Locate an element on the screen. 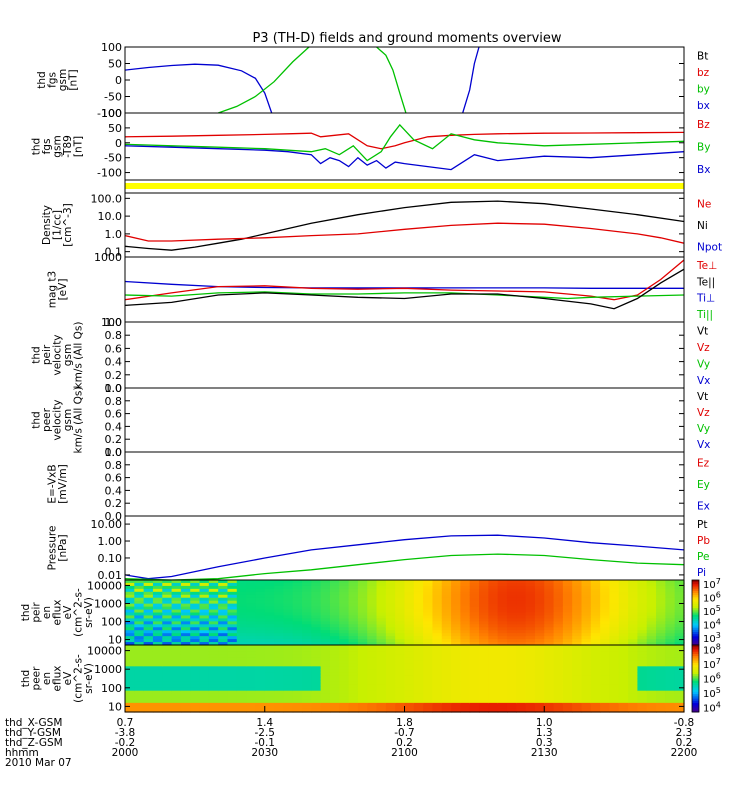 This screenshot has height=800, width=750. y-tick-label: 0.0 is located at coordinates (114, 516).